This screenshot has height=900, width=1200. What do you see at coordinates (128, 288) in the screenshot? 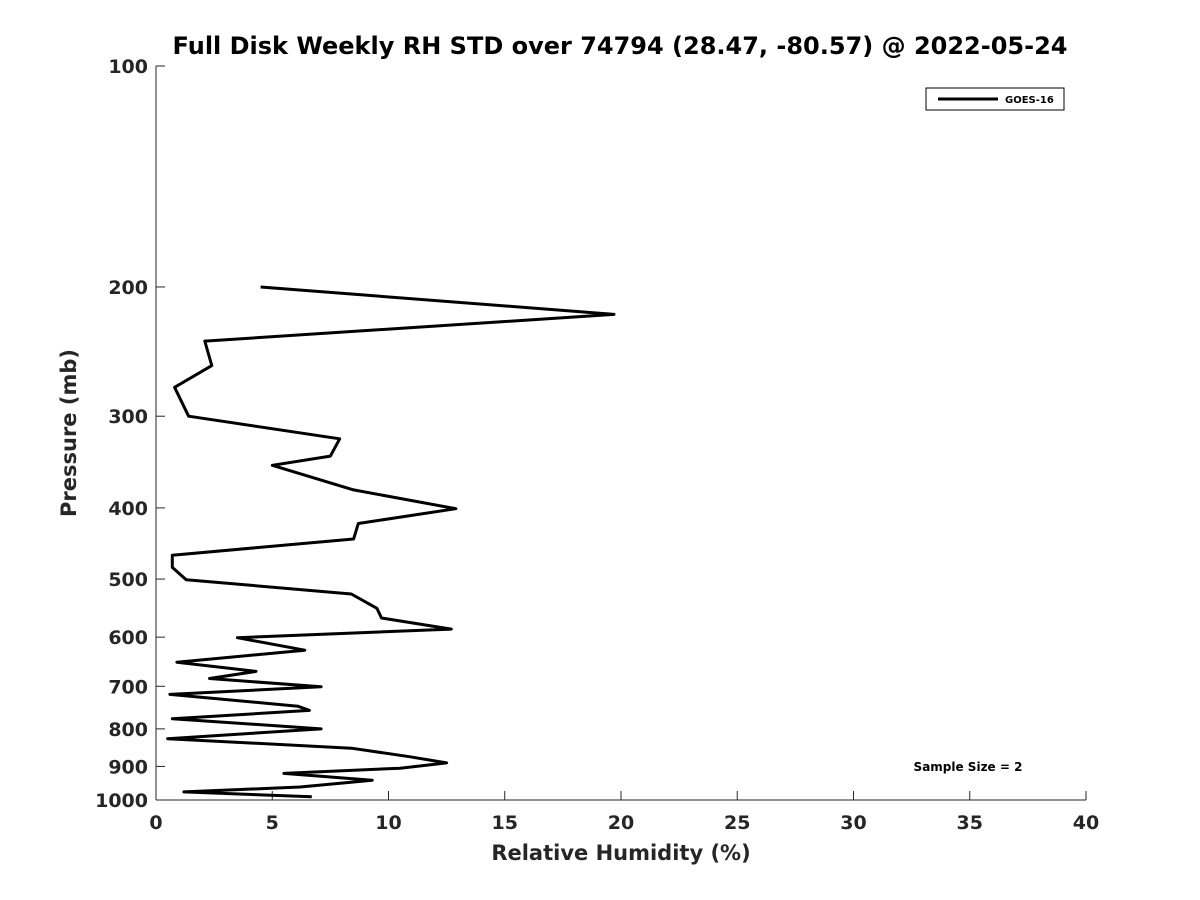
I see `y-tick-label: 200` at bounding box center [128, 288].